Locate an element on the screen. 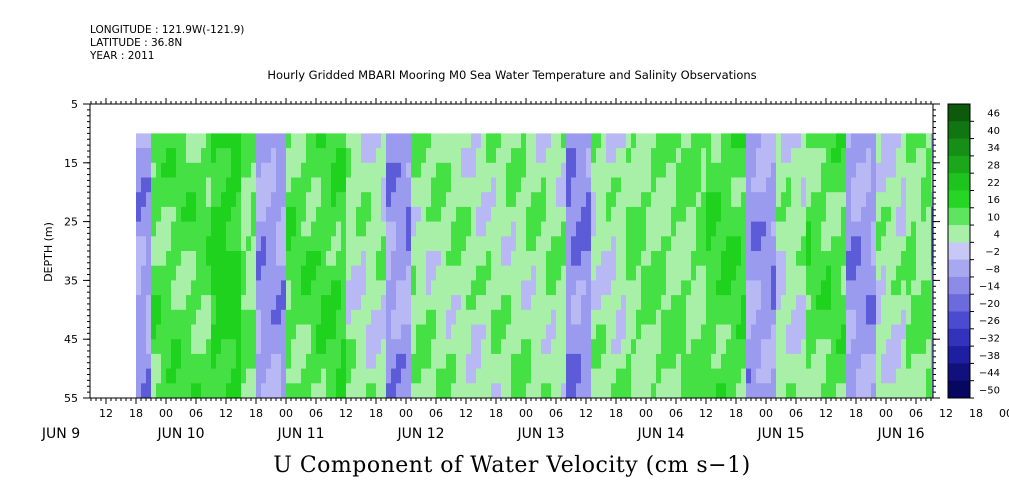  x-hour-label: 06 is located at coordinates (676, 413).